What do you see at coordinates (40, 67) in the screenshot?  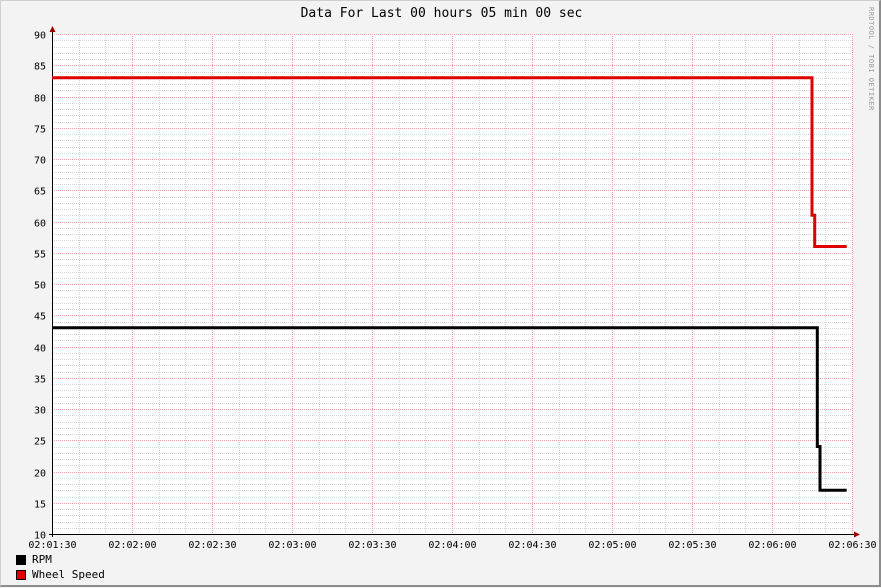 I see `y-tick-label: 85` at bounding box center [40, 67].